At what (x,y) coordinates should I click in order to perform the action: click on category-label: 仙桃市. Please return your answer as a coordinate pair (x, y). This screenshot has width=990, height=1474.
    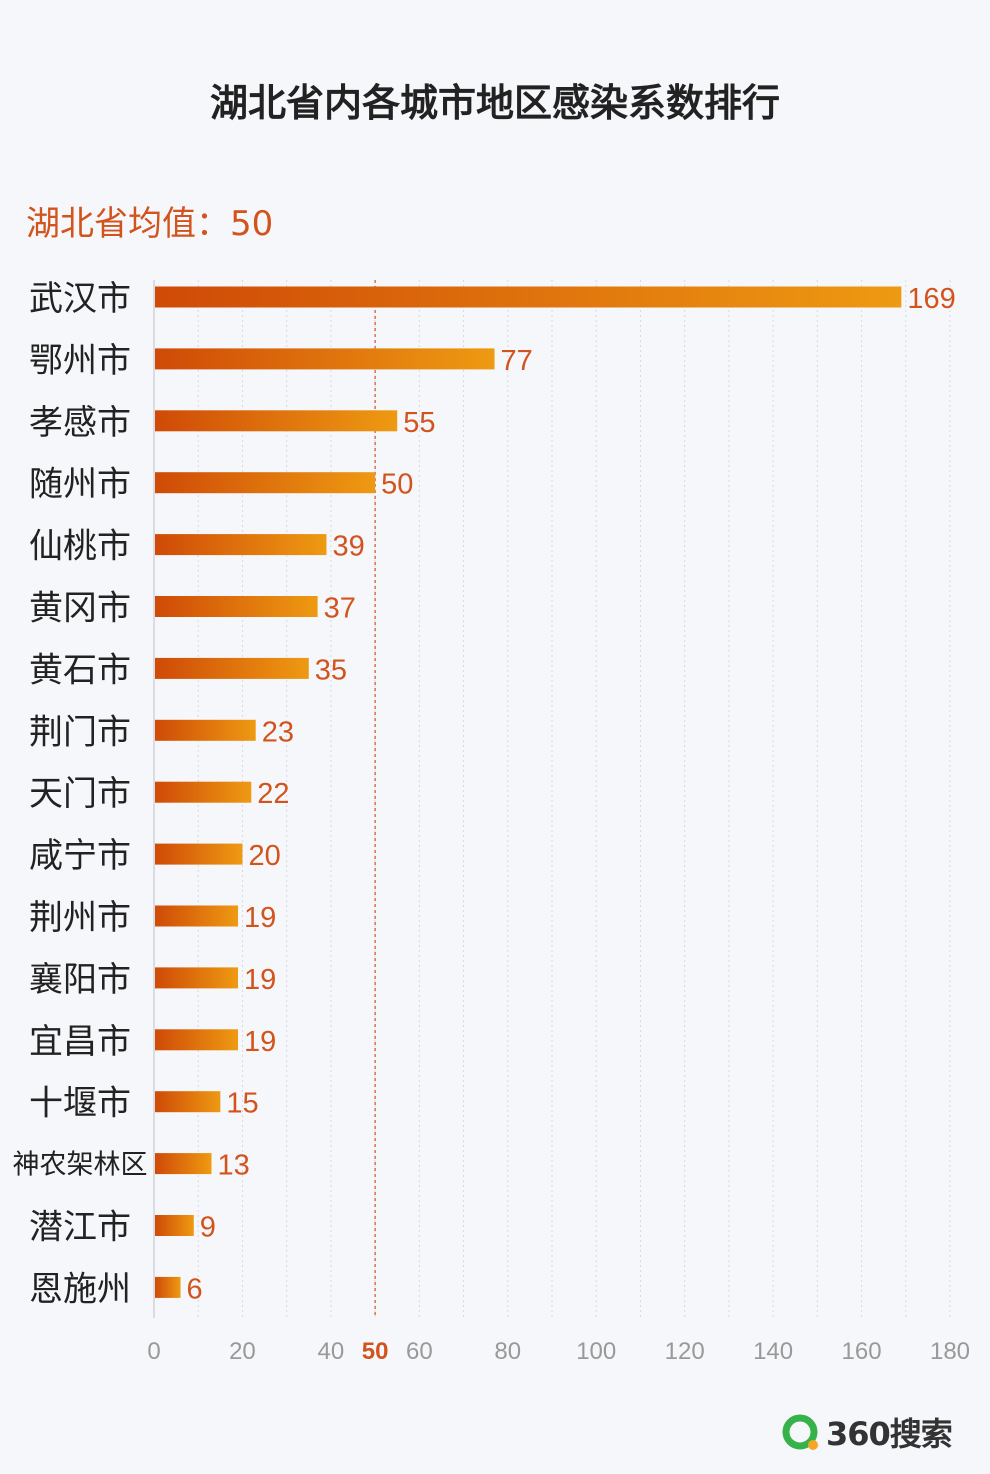
    Looking at the image, I should click on (80, 547).